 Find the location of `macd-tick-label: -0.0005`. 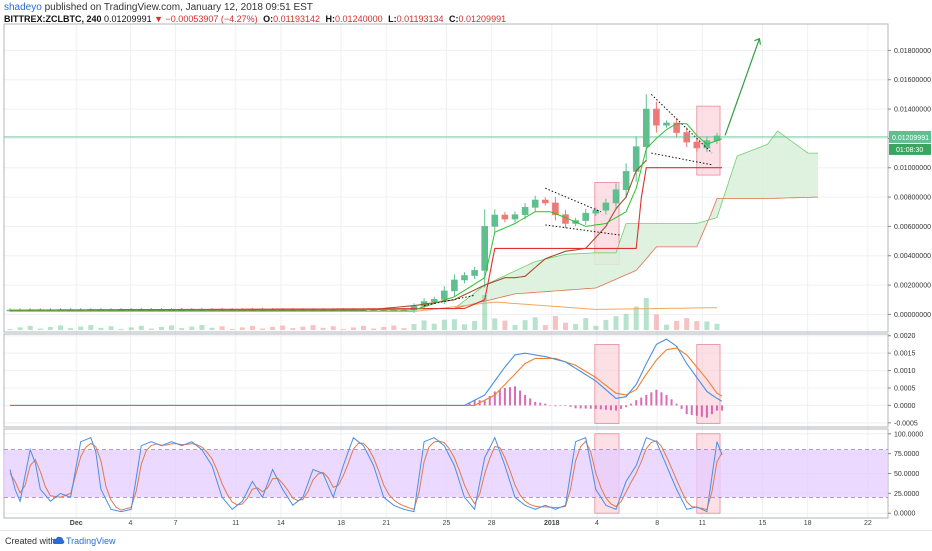

macd-tick-label: -0.0005 is located at coordinates (906, 423).